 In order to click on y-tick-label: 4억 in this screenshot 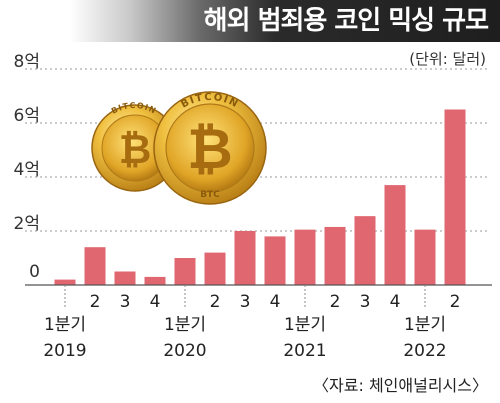, I will do `click(27, 170)`.